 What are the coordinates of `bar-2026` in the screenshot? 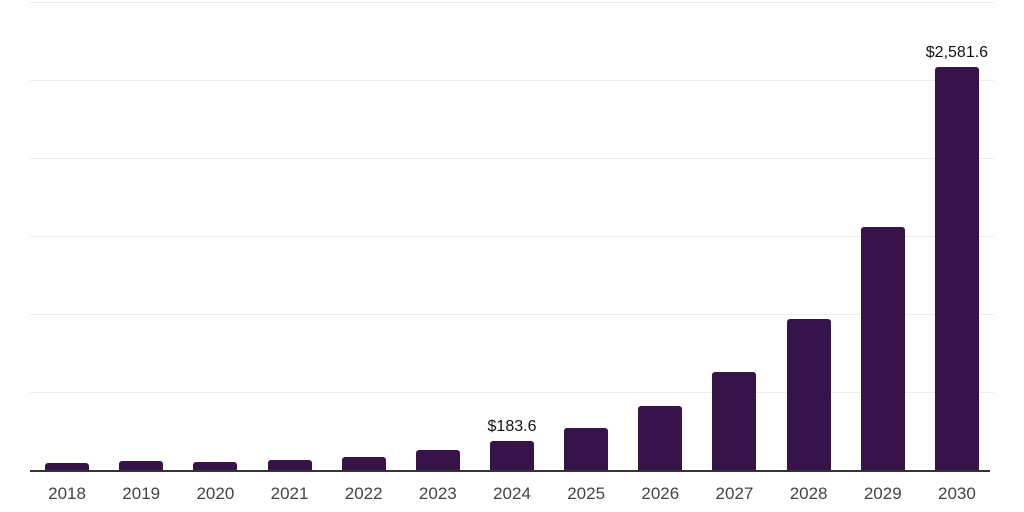 It's located at (660, 438).